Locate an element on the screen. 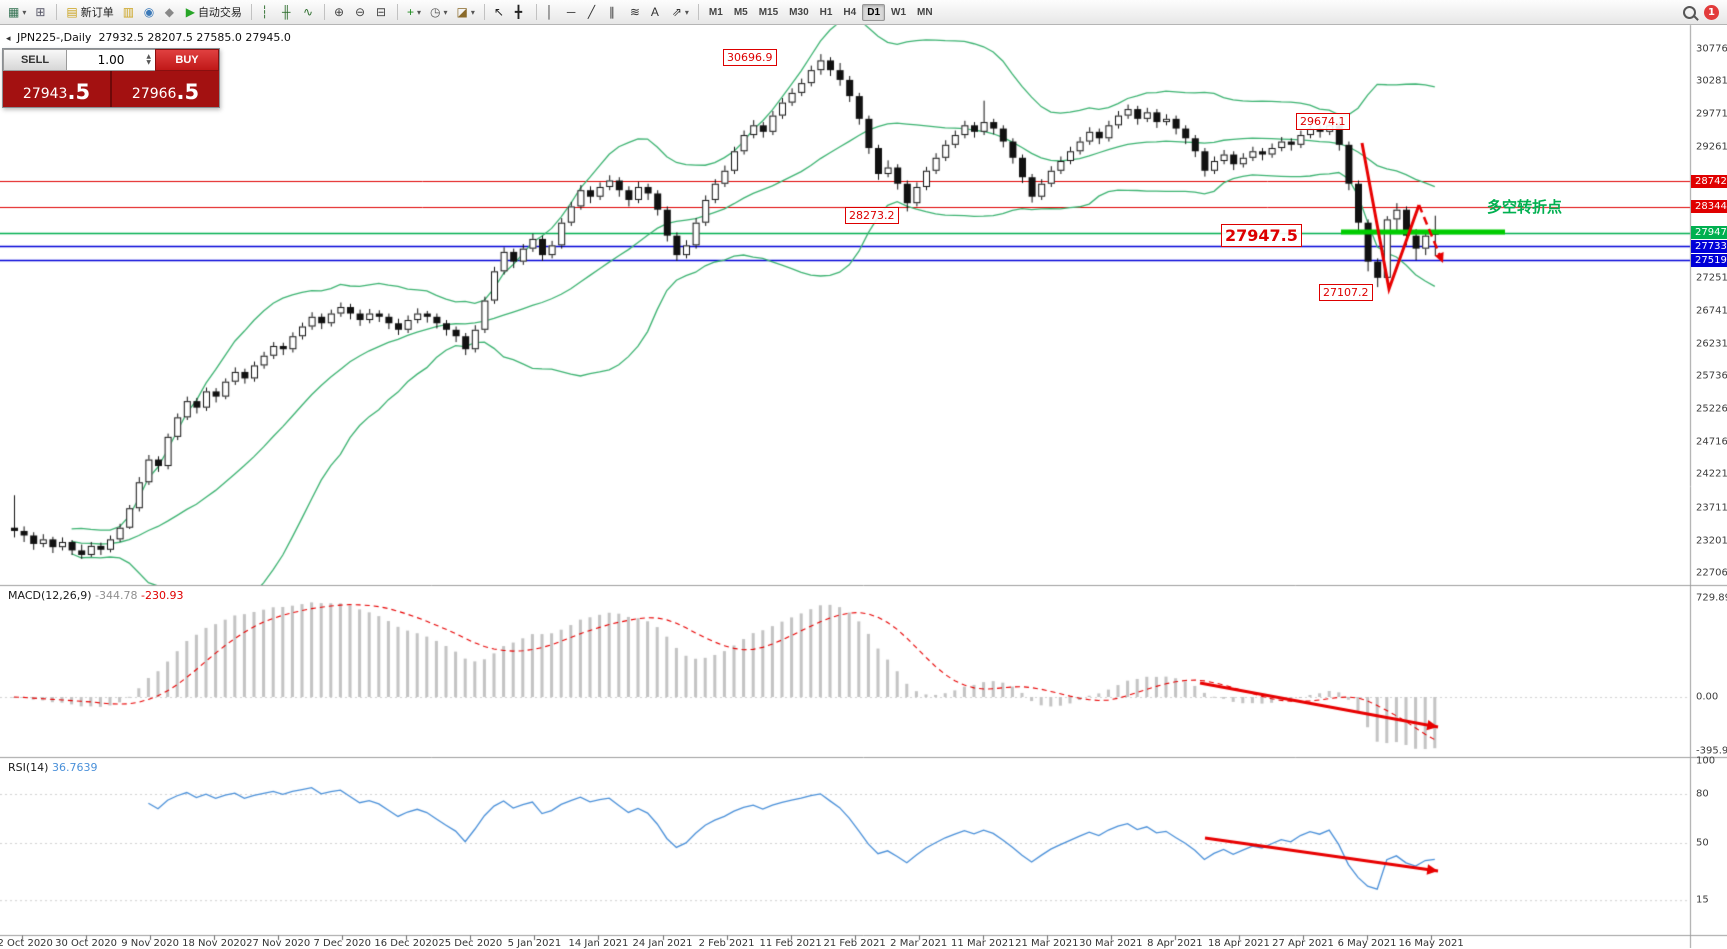 The width and height of the screenshot is (1727, 949). vline-tool-icon: │ is located at coordinates (549, 12).